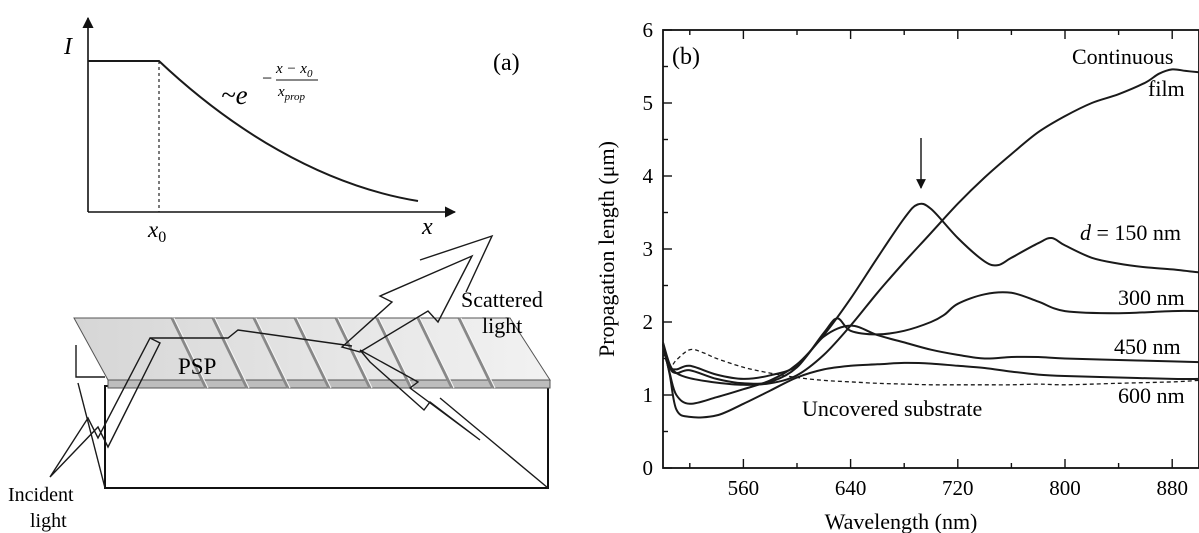 This screenshot has height=533, width=1199. I want to click on psp-propagation-path, so click(251, 338).